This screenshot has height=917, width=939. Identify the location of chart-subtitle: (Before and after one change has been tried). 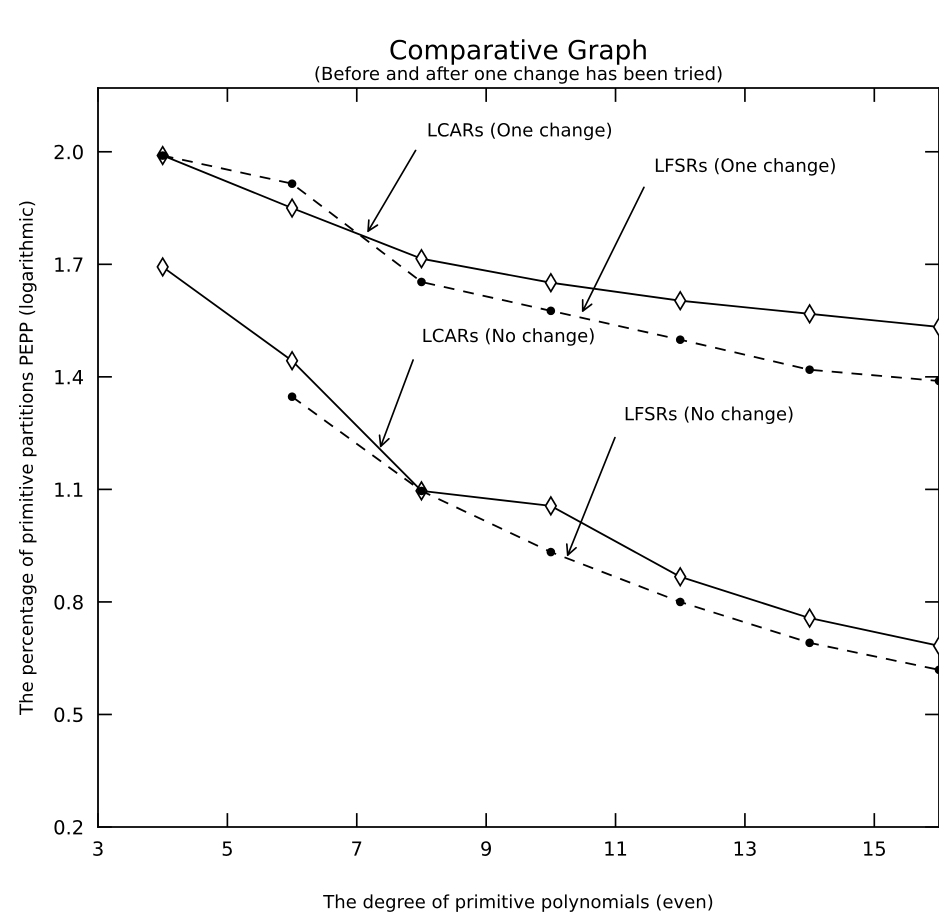
(518, 75).